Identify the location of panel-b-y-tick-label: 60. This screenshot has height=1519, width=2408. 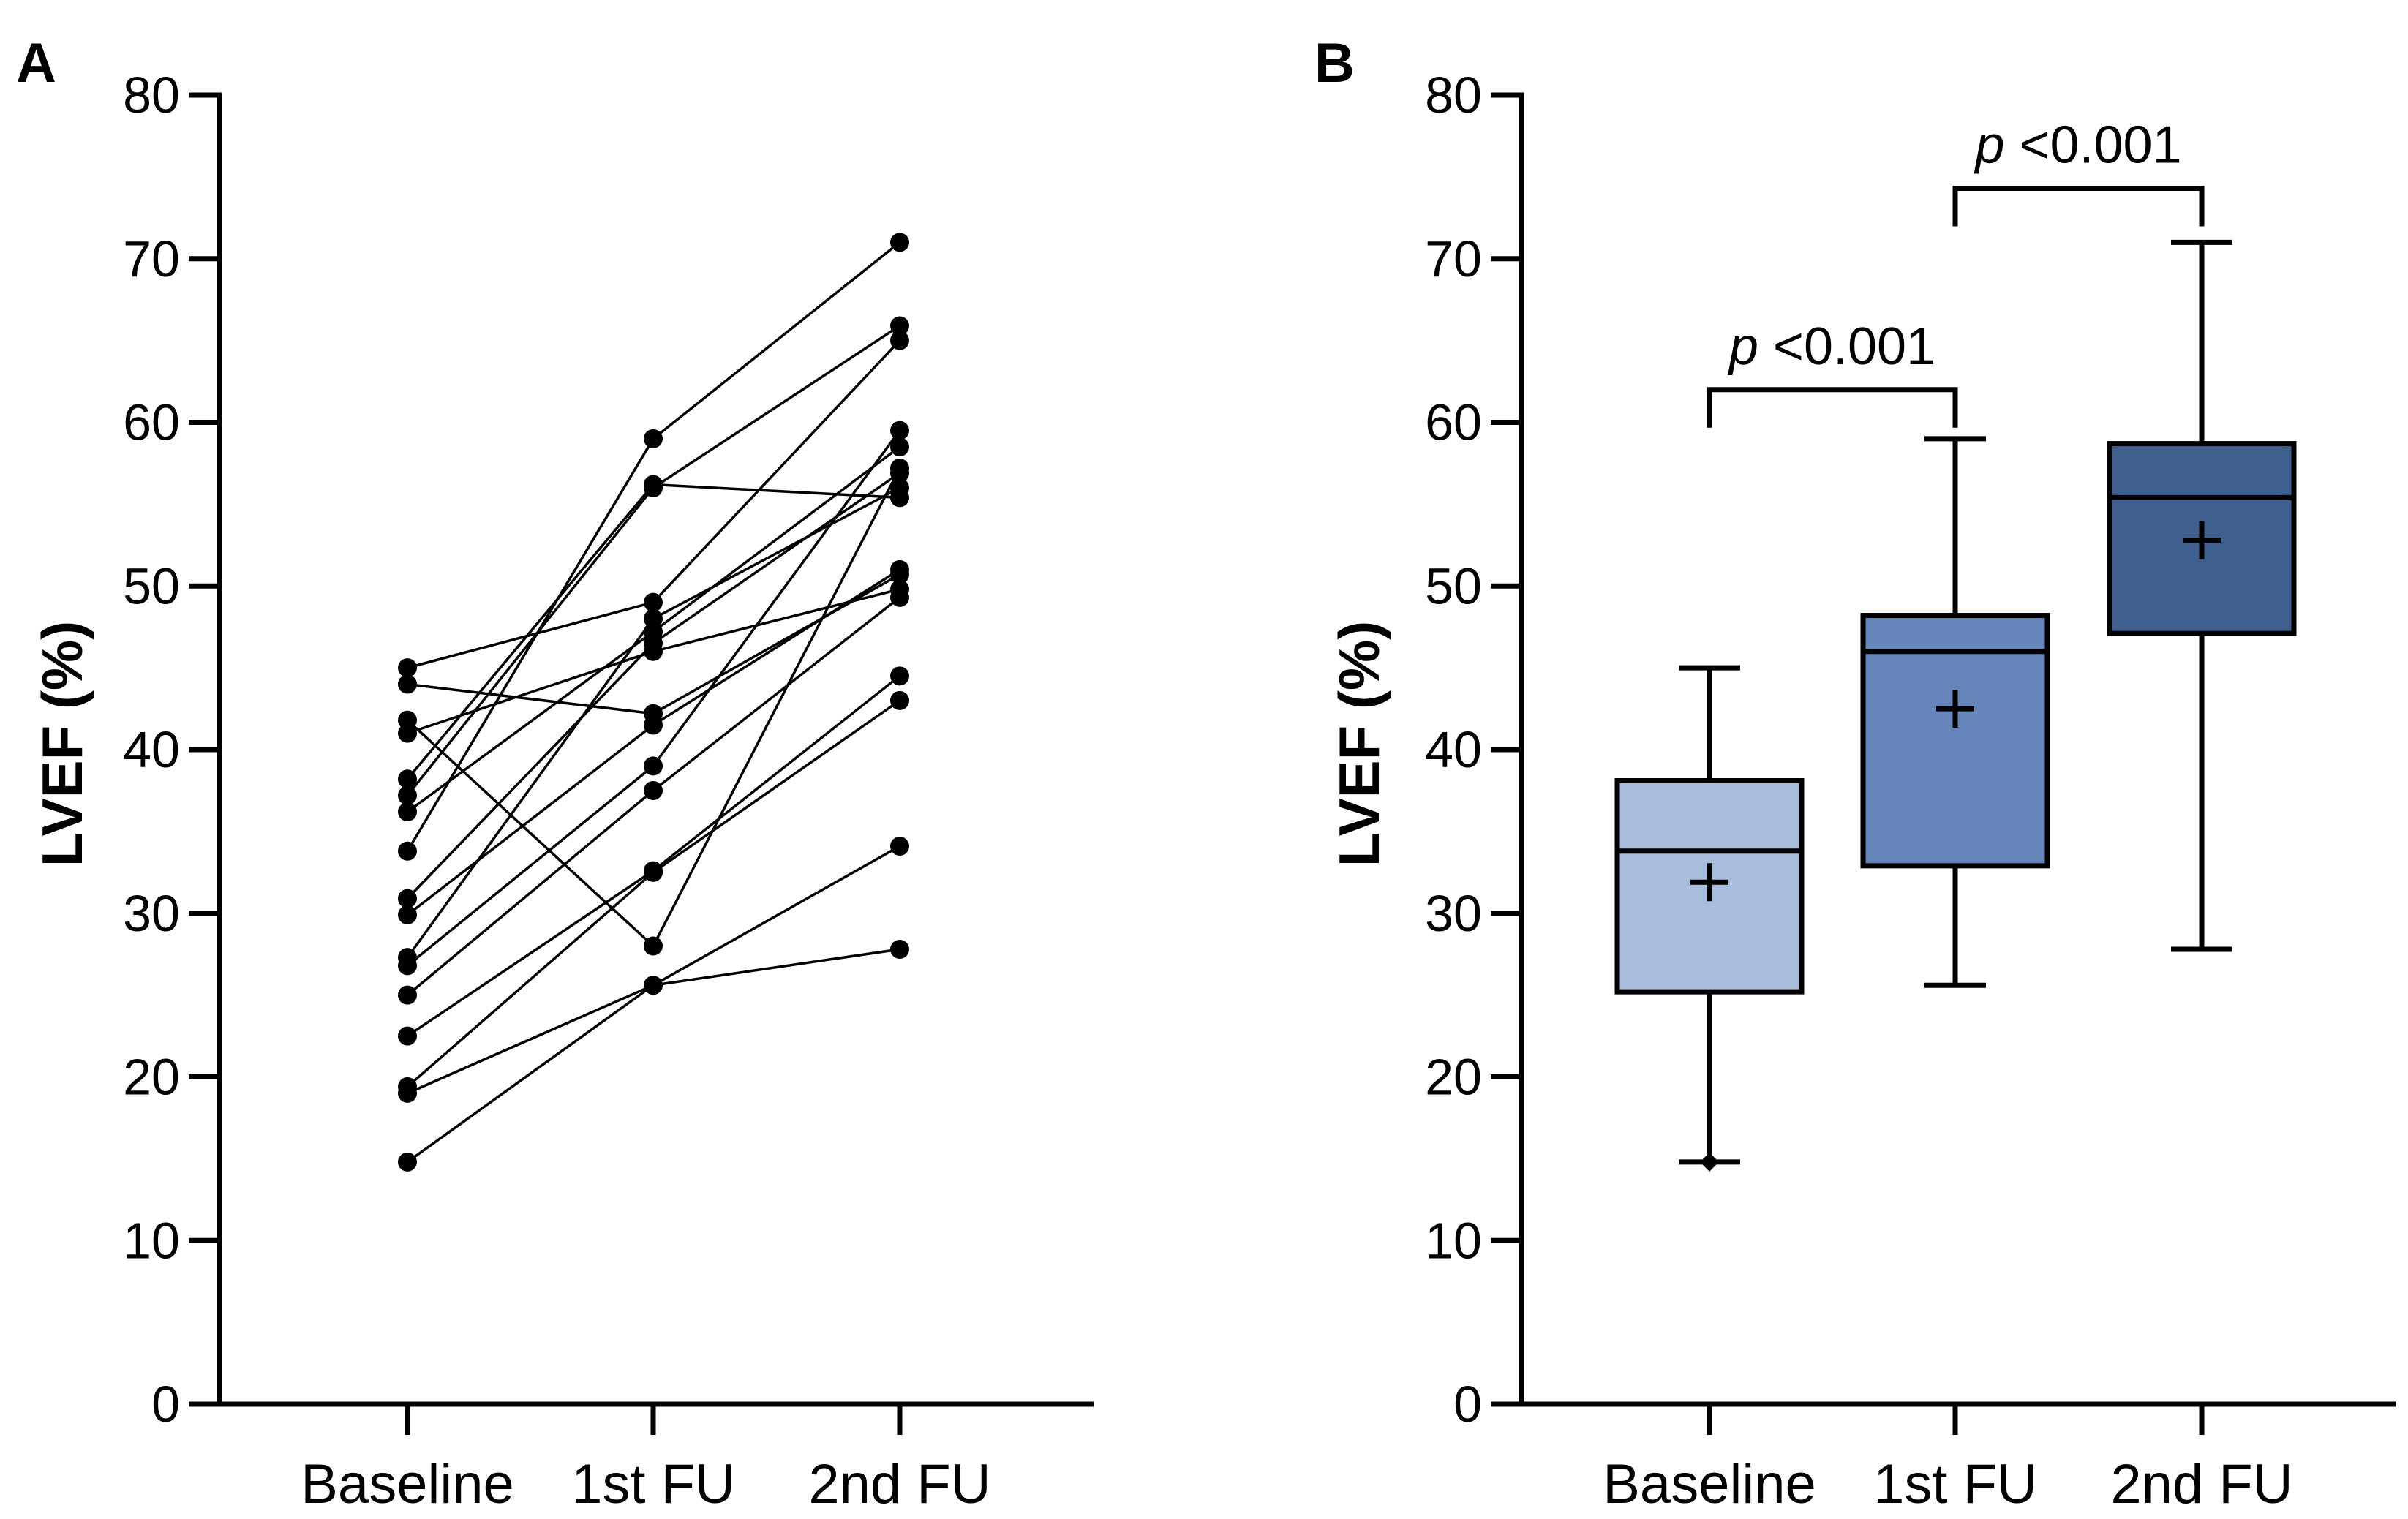
(1453, 422).